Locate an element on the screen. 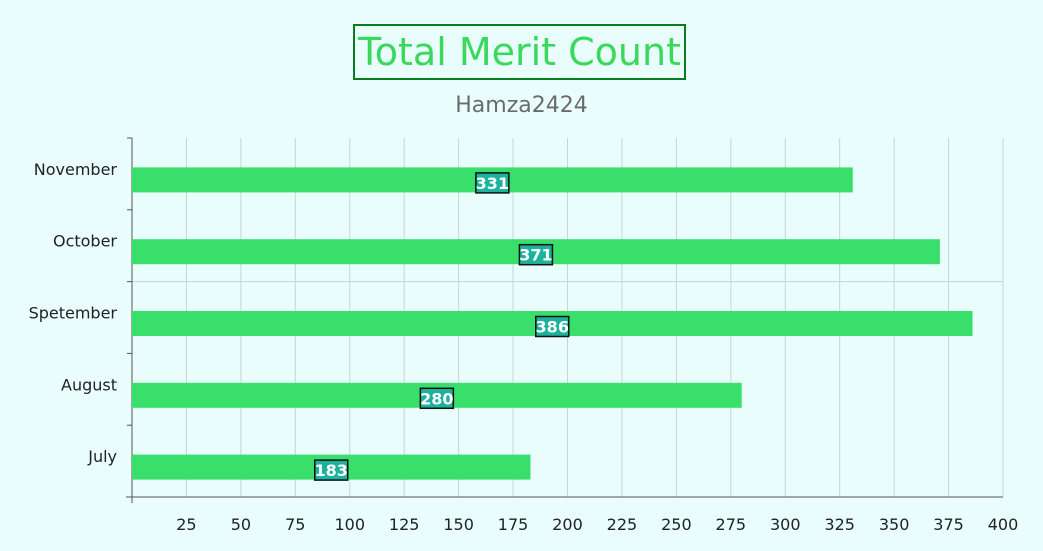  x-tick-label: 225 is located at coordinates (622, 524).